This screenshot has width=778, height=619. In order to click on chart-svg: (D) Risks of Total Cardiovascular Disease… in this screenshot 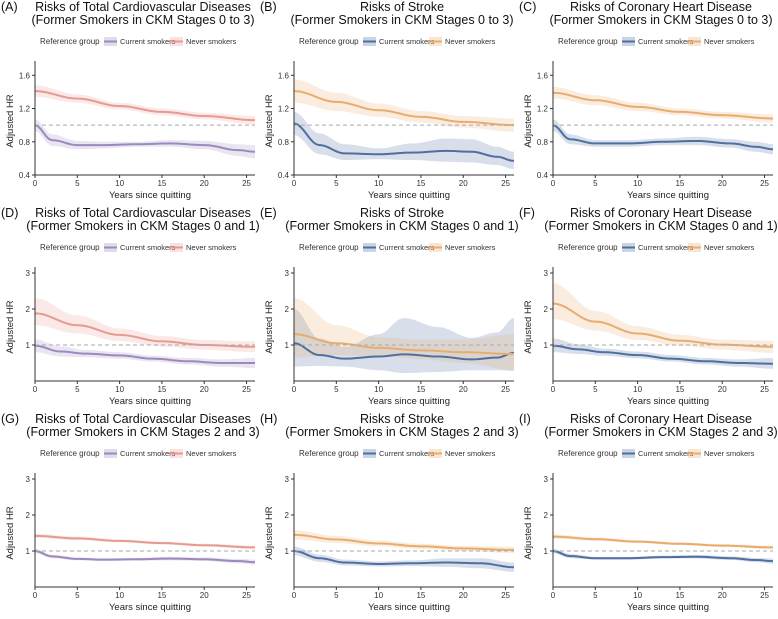, I will do `click(130, 306)`.